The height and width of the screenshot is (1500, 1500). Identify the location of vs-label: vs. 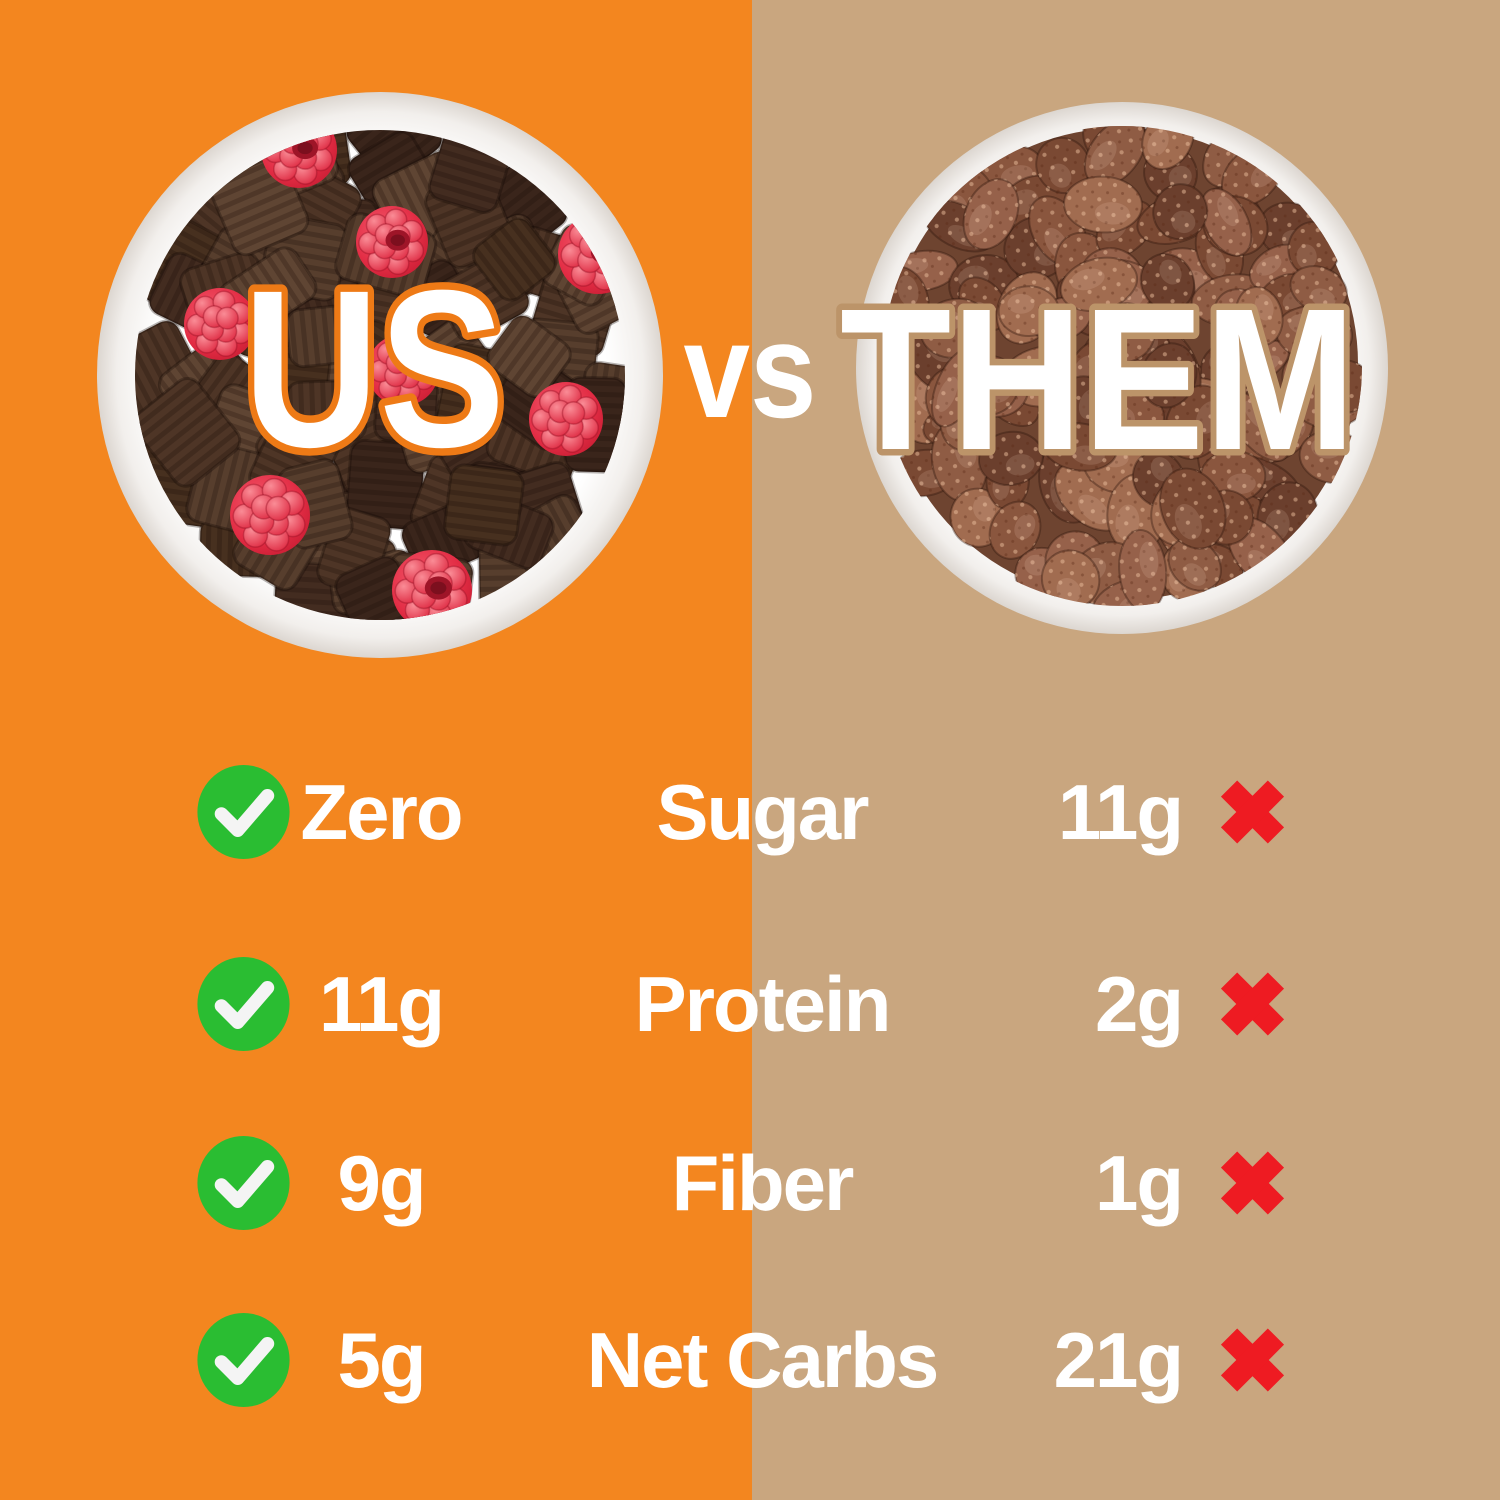
(750, 370).